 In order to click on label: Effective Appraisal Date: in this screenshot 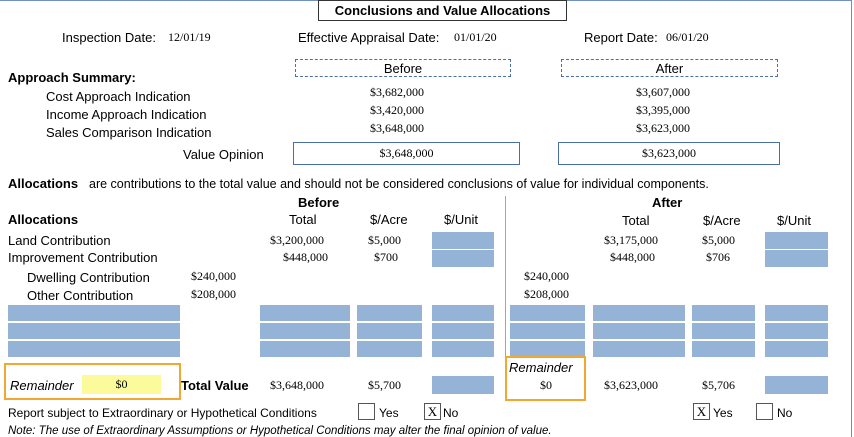, I will do `click(369, 37)`.